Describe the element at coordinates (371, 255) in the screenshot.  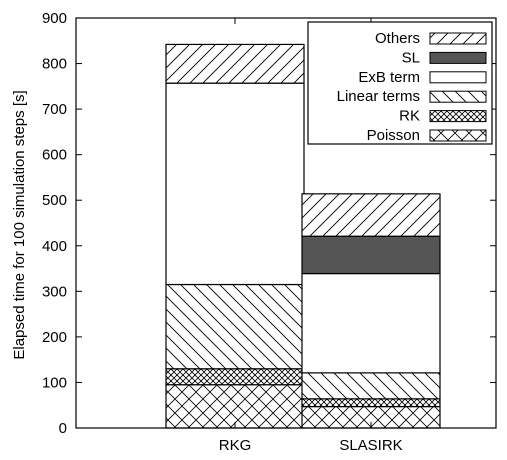
I see `bar-segment-slasirk-sl` at that location.